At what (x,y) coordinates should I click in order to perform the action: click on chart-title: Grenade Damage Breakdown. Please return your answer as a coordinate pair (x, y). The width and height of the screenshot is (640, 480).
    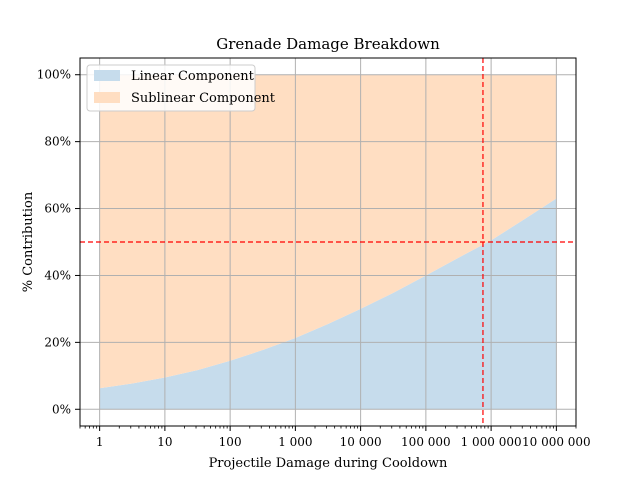
    Looking at the image, I should click on (328, 44).